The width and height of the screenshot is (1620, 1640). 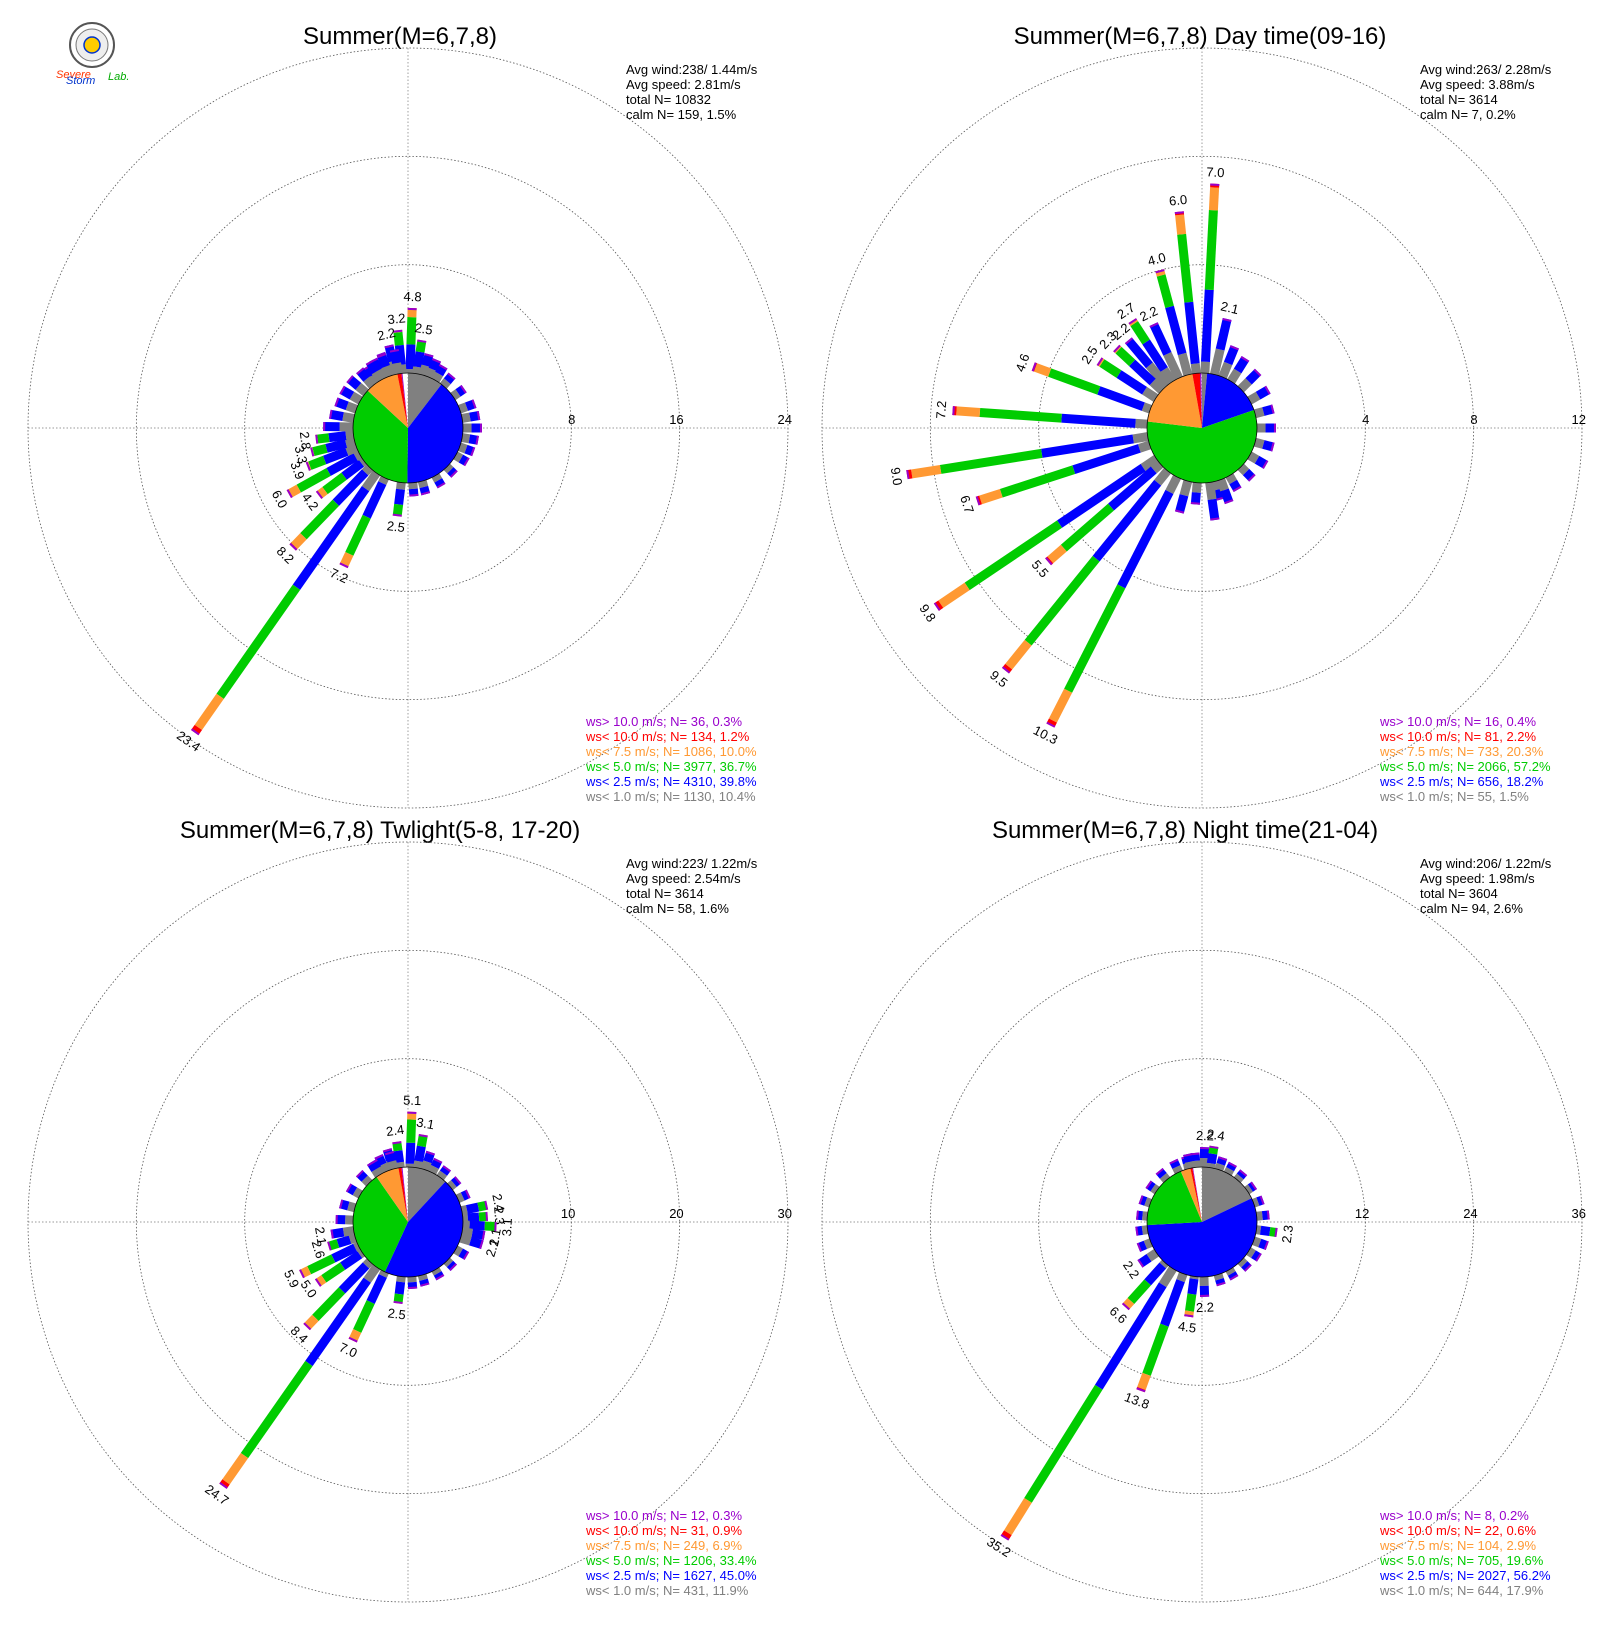 I want to click on bar-value-label: 2.6, so click(x=319, y=1250).